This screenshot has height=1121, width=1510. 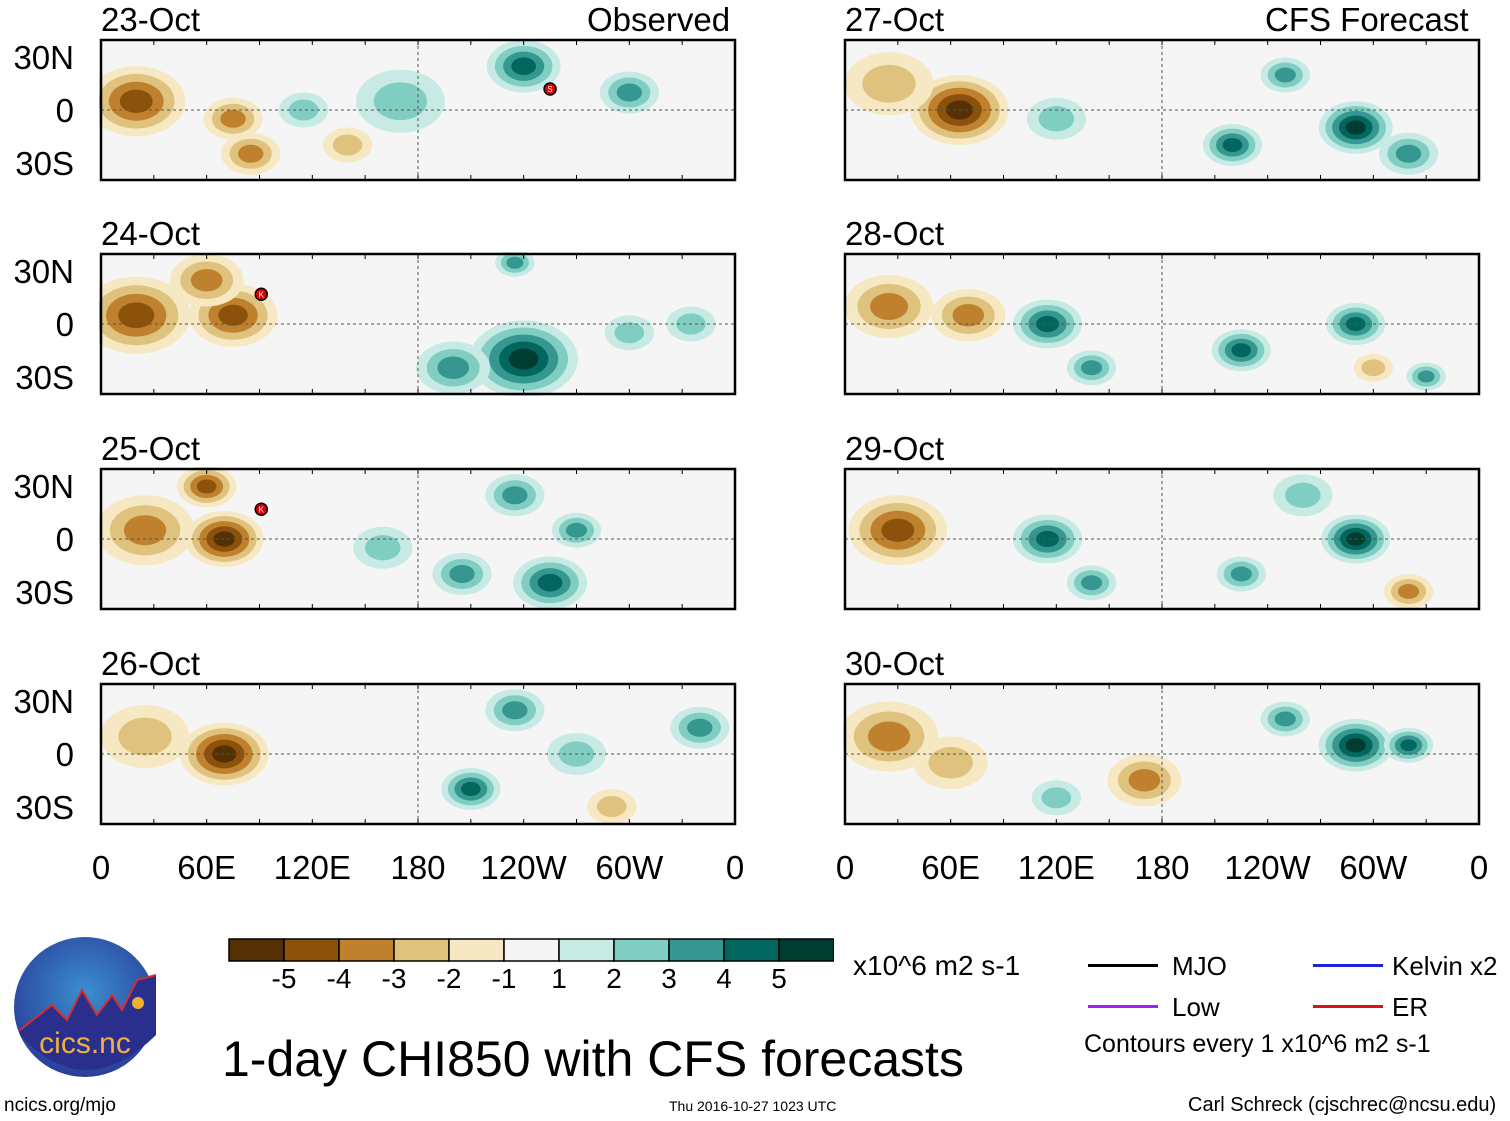 What do you see at coordinates (394, 978) in the screenshot?
I see `colorbar-label: -3` at bounding box center [394, 978].